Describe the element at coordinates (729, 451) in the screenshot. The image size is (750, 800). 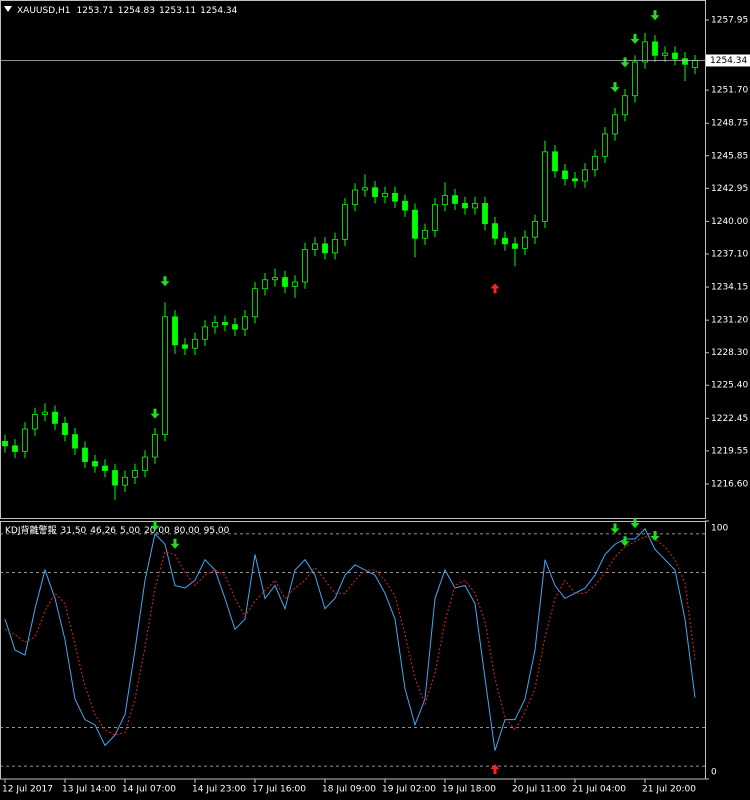
I see `y-tick-label: 1219.55` at that location.